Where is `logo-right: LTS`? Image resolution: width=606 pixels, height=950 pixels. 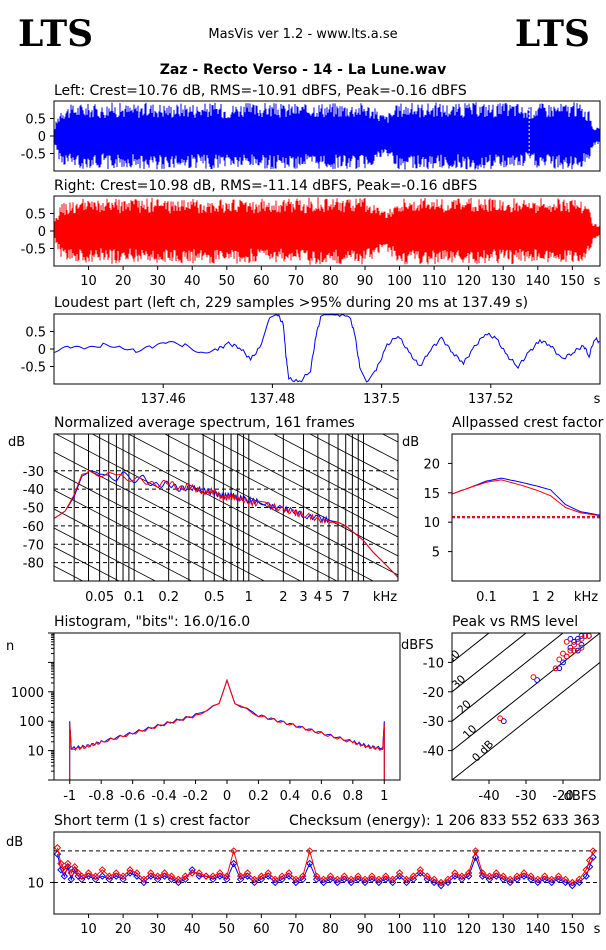
logo-right: LTS is located at coordinates (552, 34).